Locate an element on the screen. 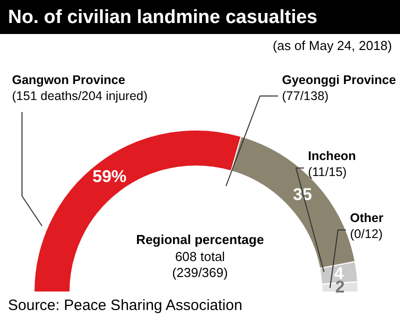 The image size is (400, 324). slice-label: Other (0/12) is located at coordinates (367, 226).